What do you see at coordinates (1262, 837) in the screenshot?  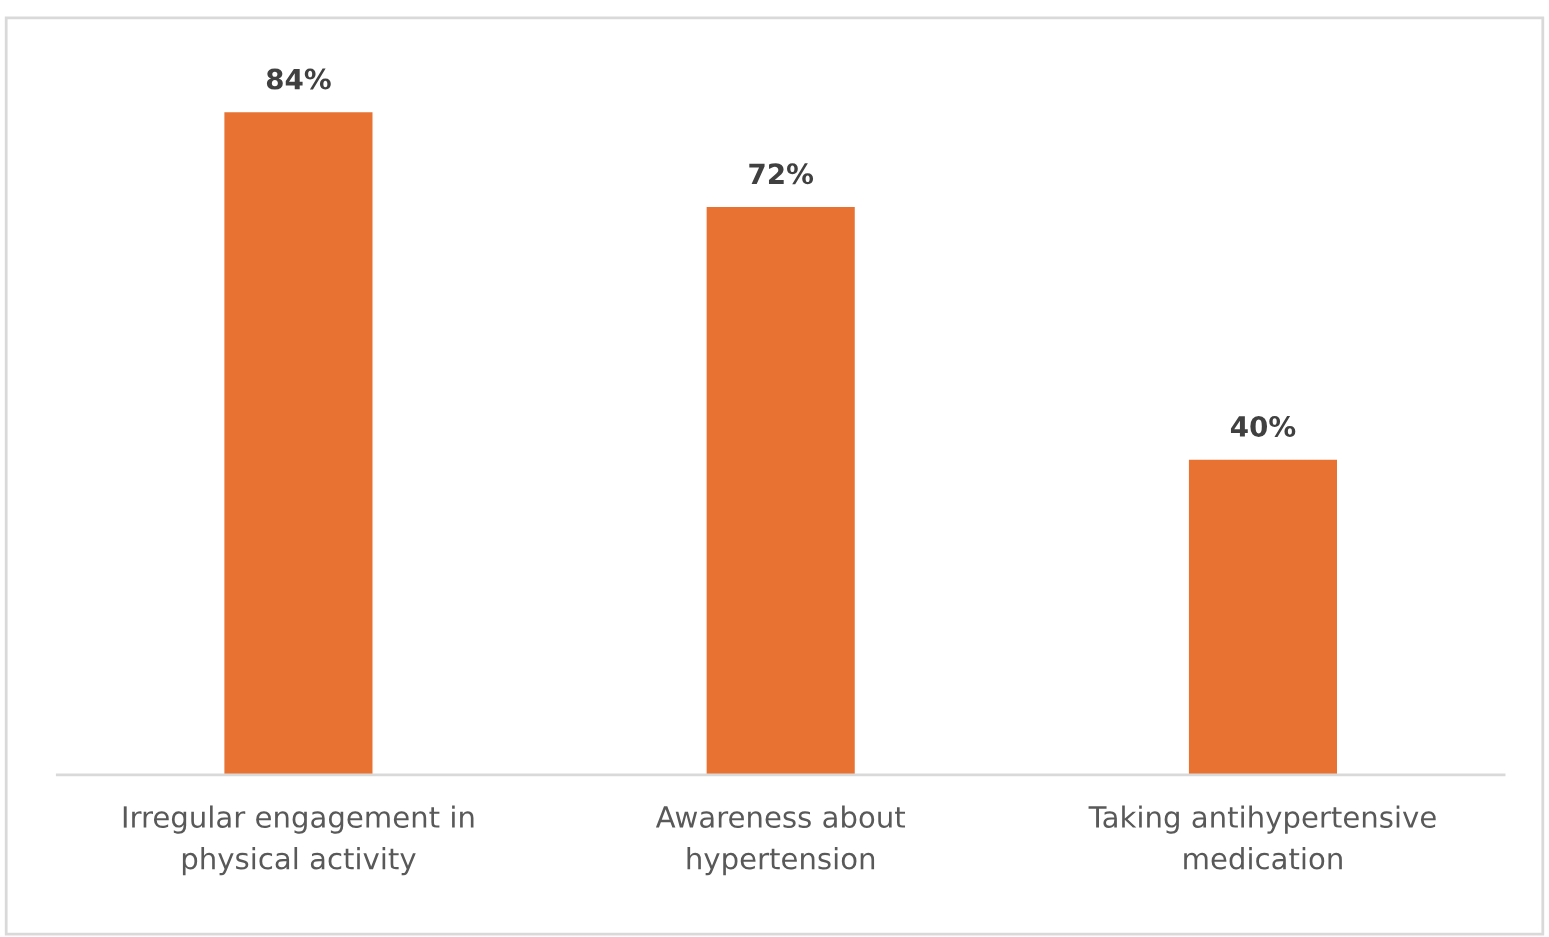 I see `x-tick-label: Taking antihypertensive medication` at bounding box center [1262, 837].